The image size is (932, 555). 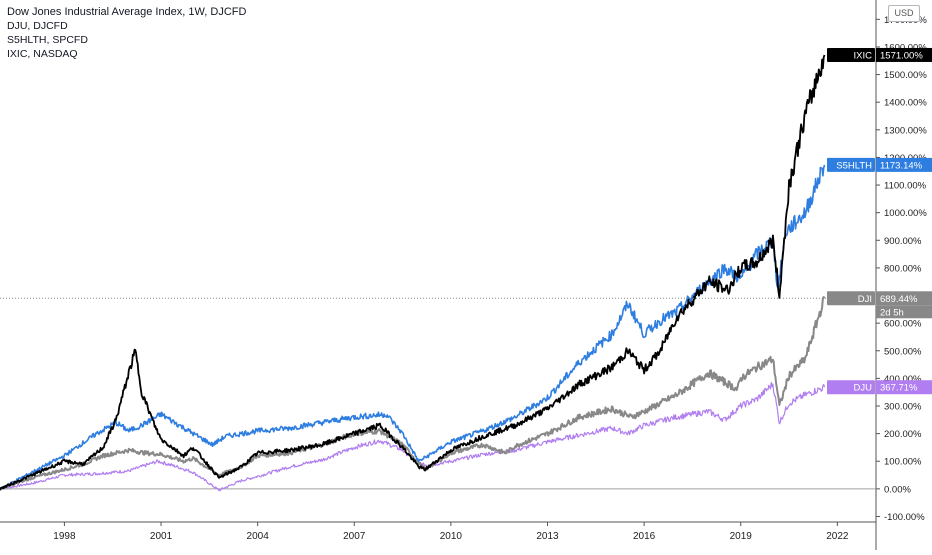 What do you see at coordinates (851, 387) in the screenshot?
I see `series-tag-dju` at bounding box center [851, 387].